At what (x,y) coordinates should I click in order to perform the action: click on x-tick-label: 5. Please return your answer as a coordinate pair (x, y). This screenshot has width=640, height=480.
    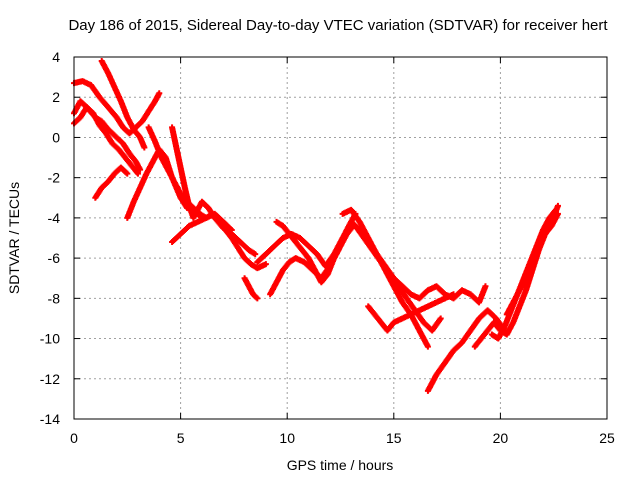
    Looking at the image, I should click on (181, 438).